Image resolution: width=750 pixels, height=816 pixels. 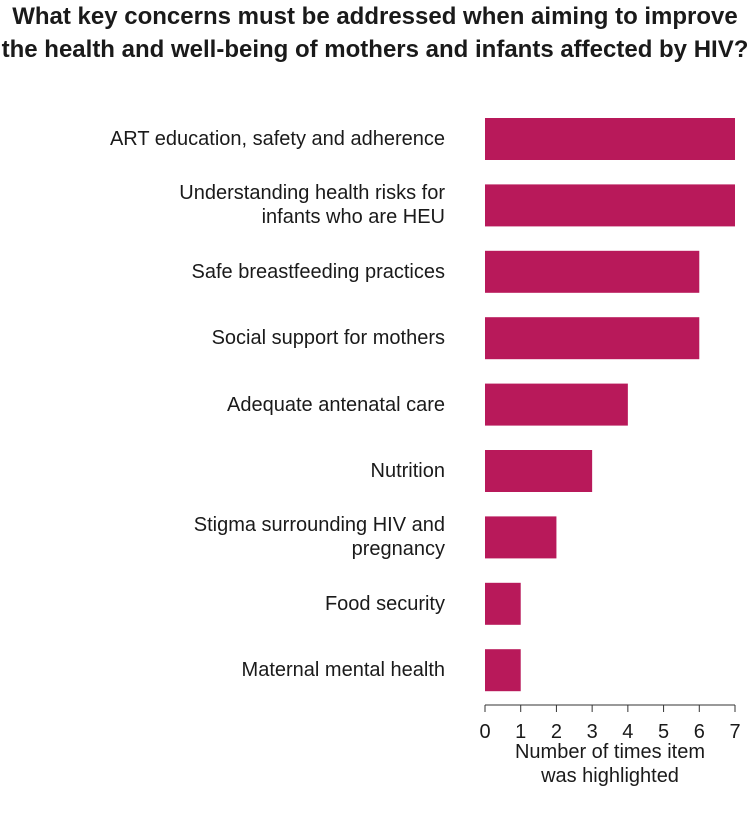 I want to click on x-tick-label: 0, so click(x=485, y=732).